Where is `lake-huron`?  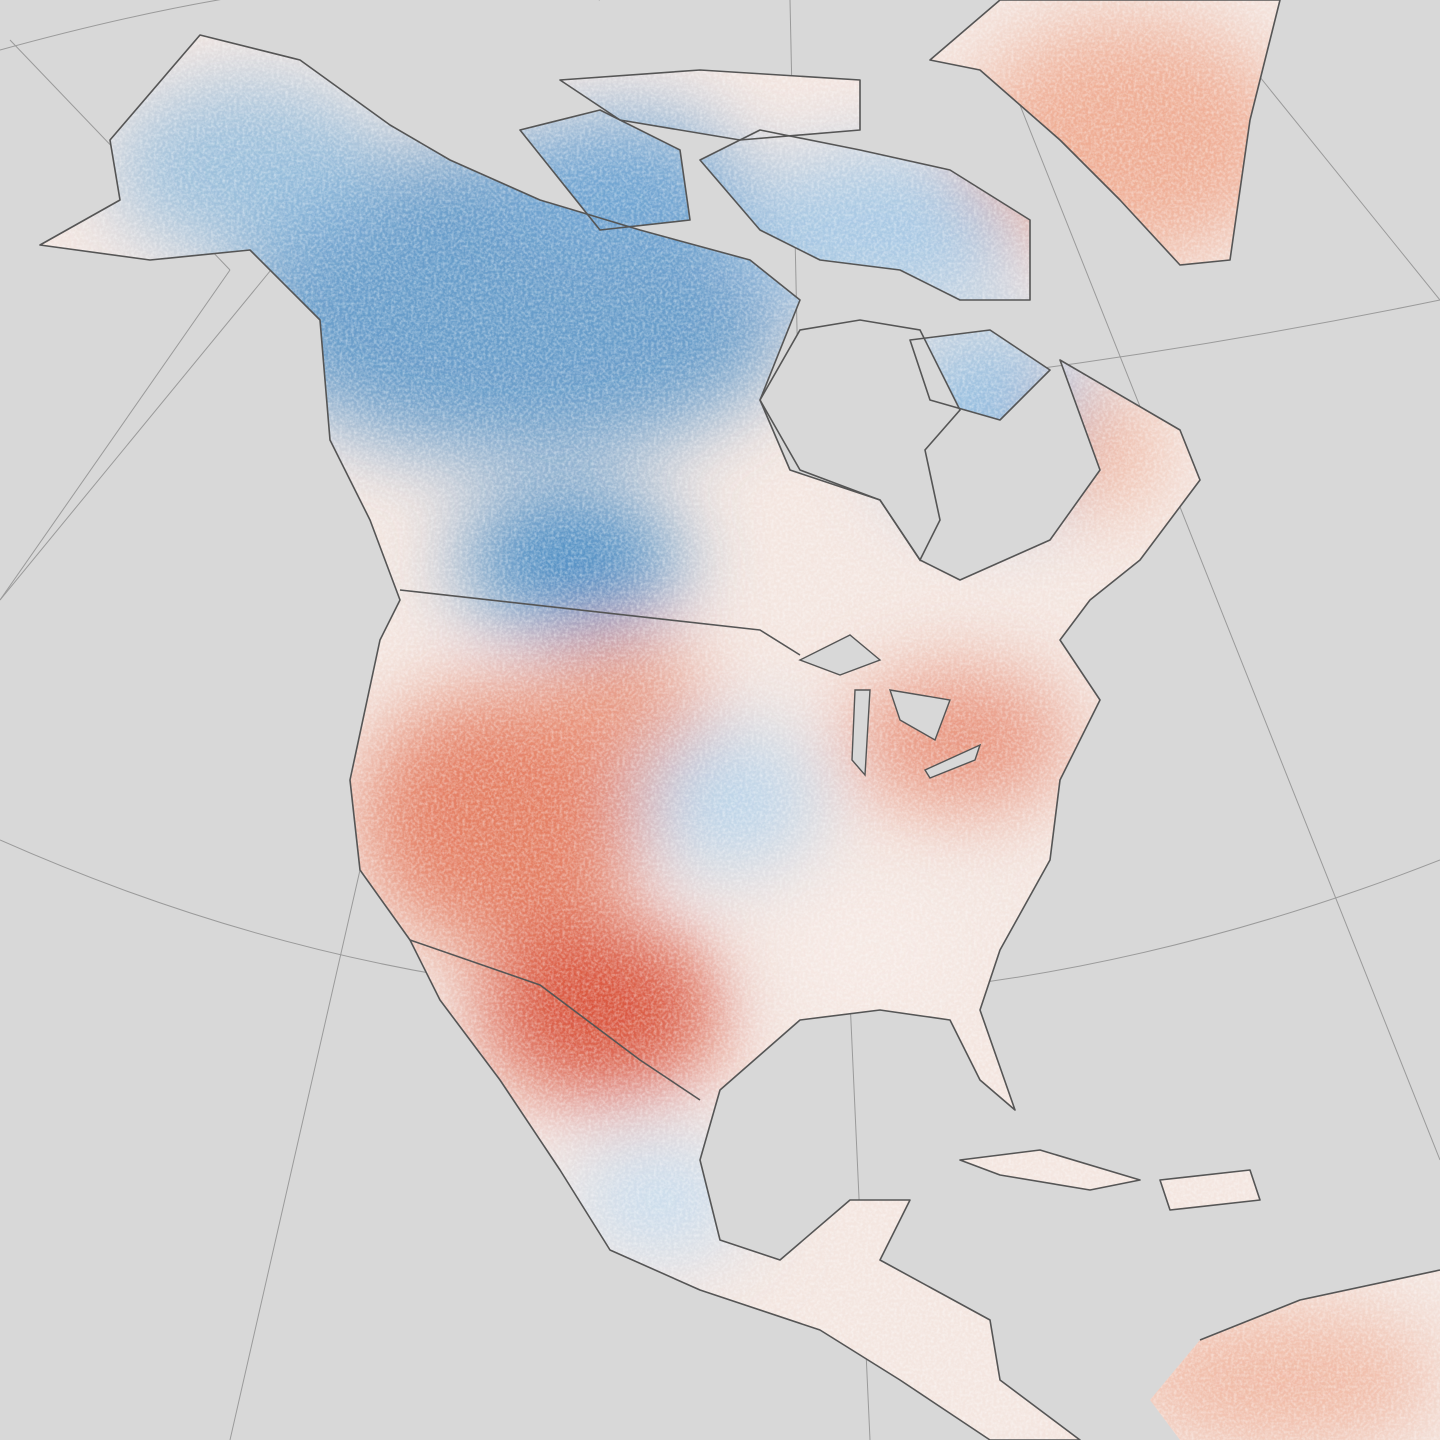
lake-huron is located at coordinates (919, 715).